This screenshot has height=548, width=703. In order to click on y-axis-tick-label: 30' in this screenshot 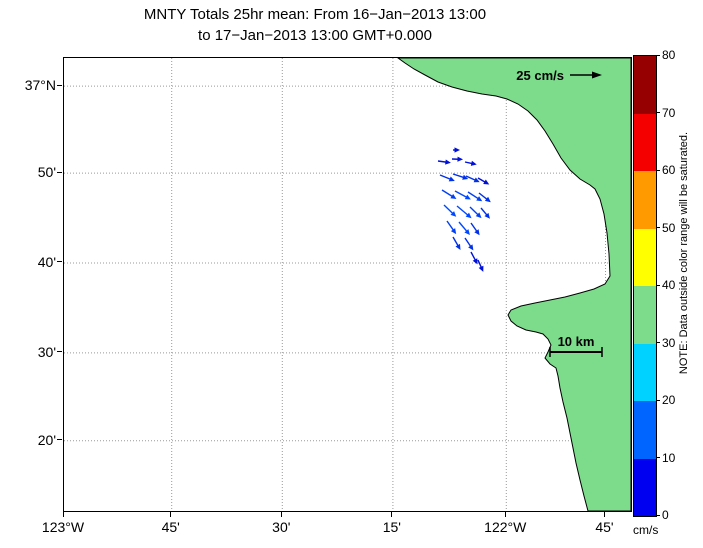, I will do `click(46, 351)`.